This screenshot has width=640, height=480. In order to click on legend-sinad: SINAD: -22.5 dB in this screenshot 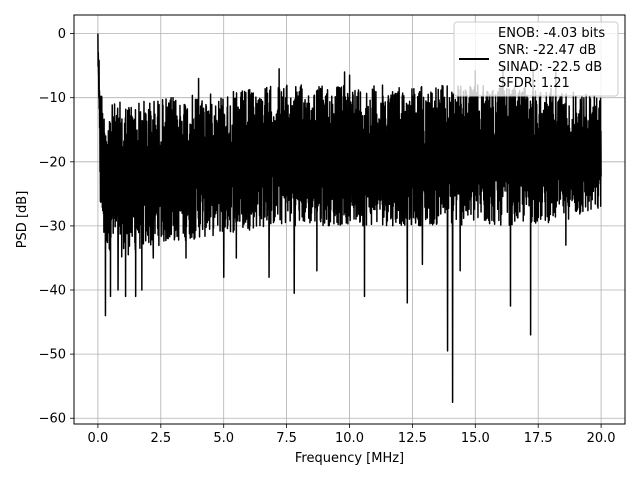, I will do `click(550, 67)`.